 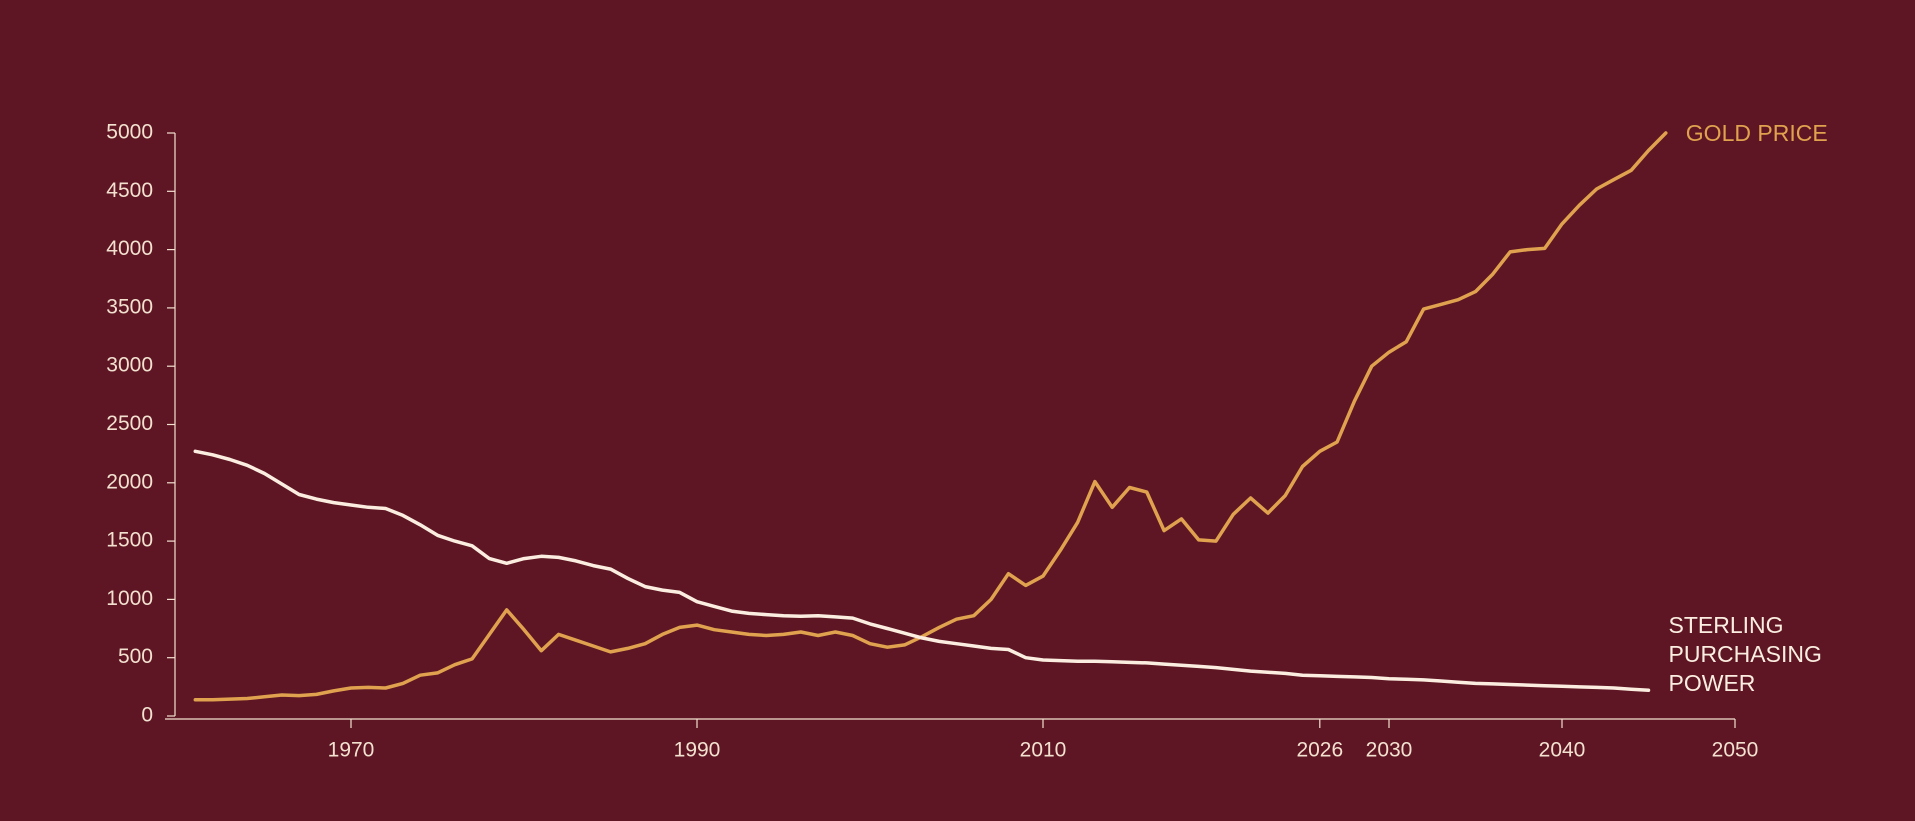 I want to click on series-label: STERLING PURCHASING POWER, so click(x=1745, y=654).